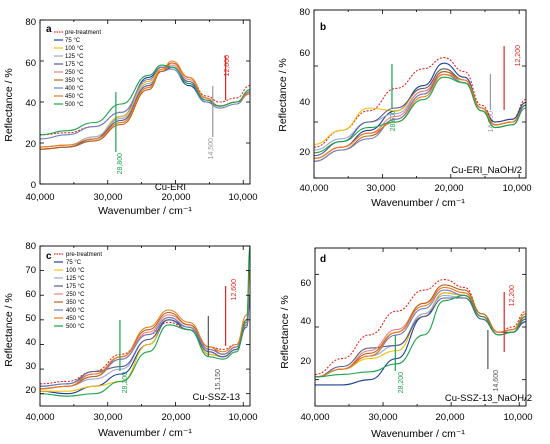 This screenshot has width=550, height=444. What do you see at coordinates (33, 185) in the screenshot?
I see `y-tick-label: 0` at bounding box center [33, 185].